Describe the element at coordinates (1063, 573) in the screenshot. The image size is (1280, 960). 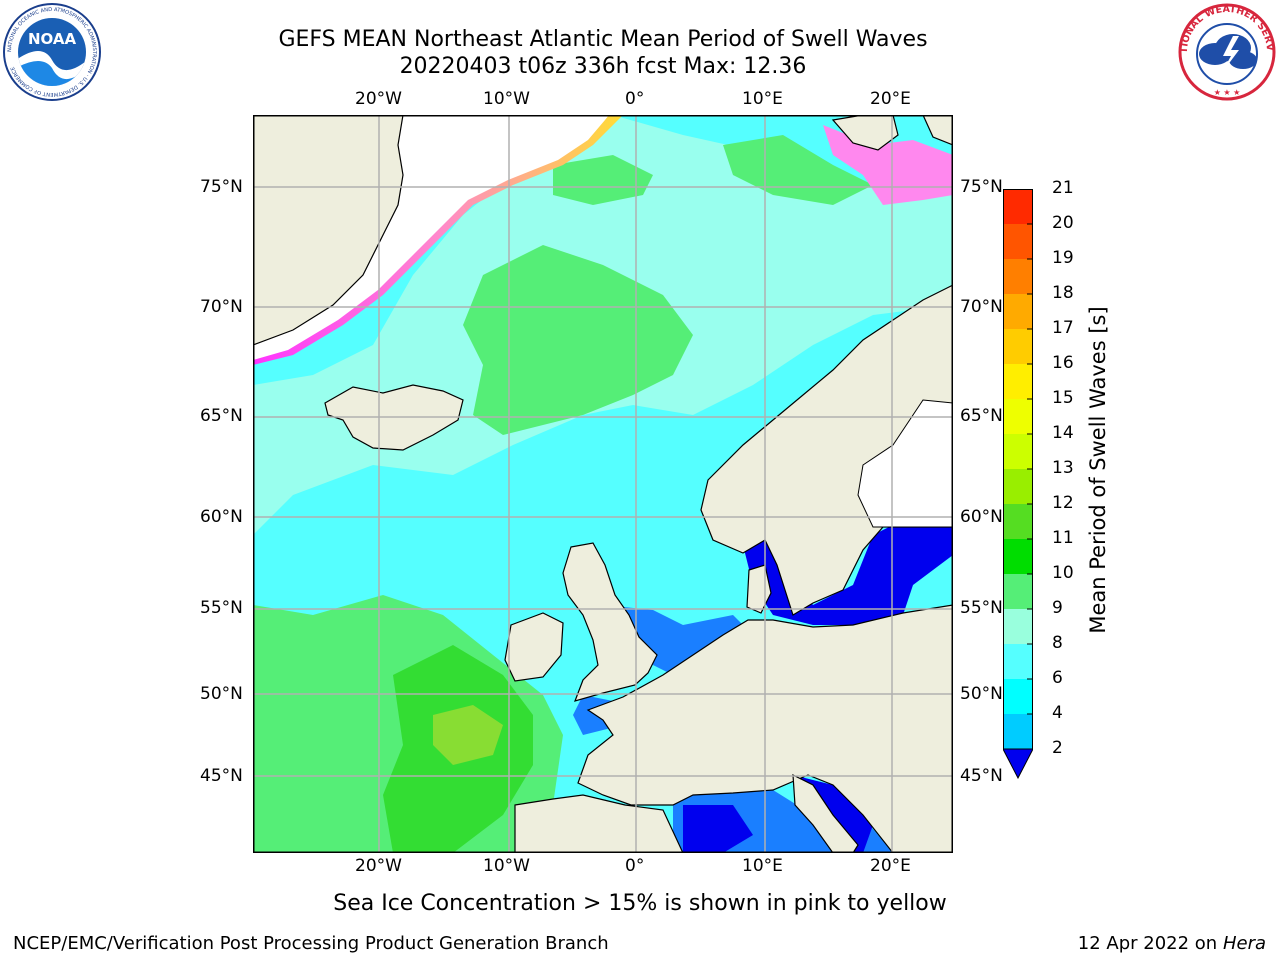
I see `colorbar-tick-label: 10` at that location.